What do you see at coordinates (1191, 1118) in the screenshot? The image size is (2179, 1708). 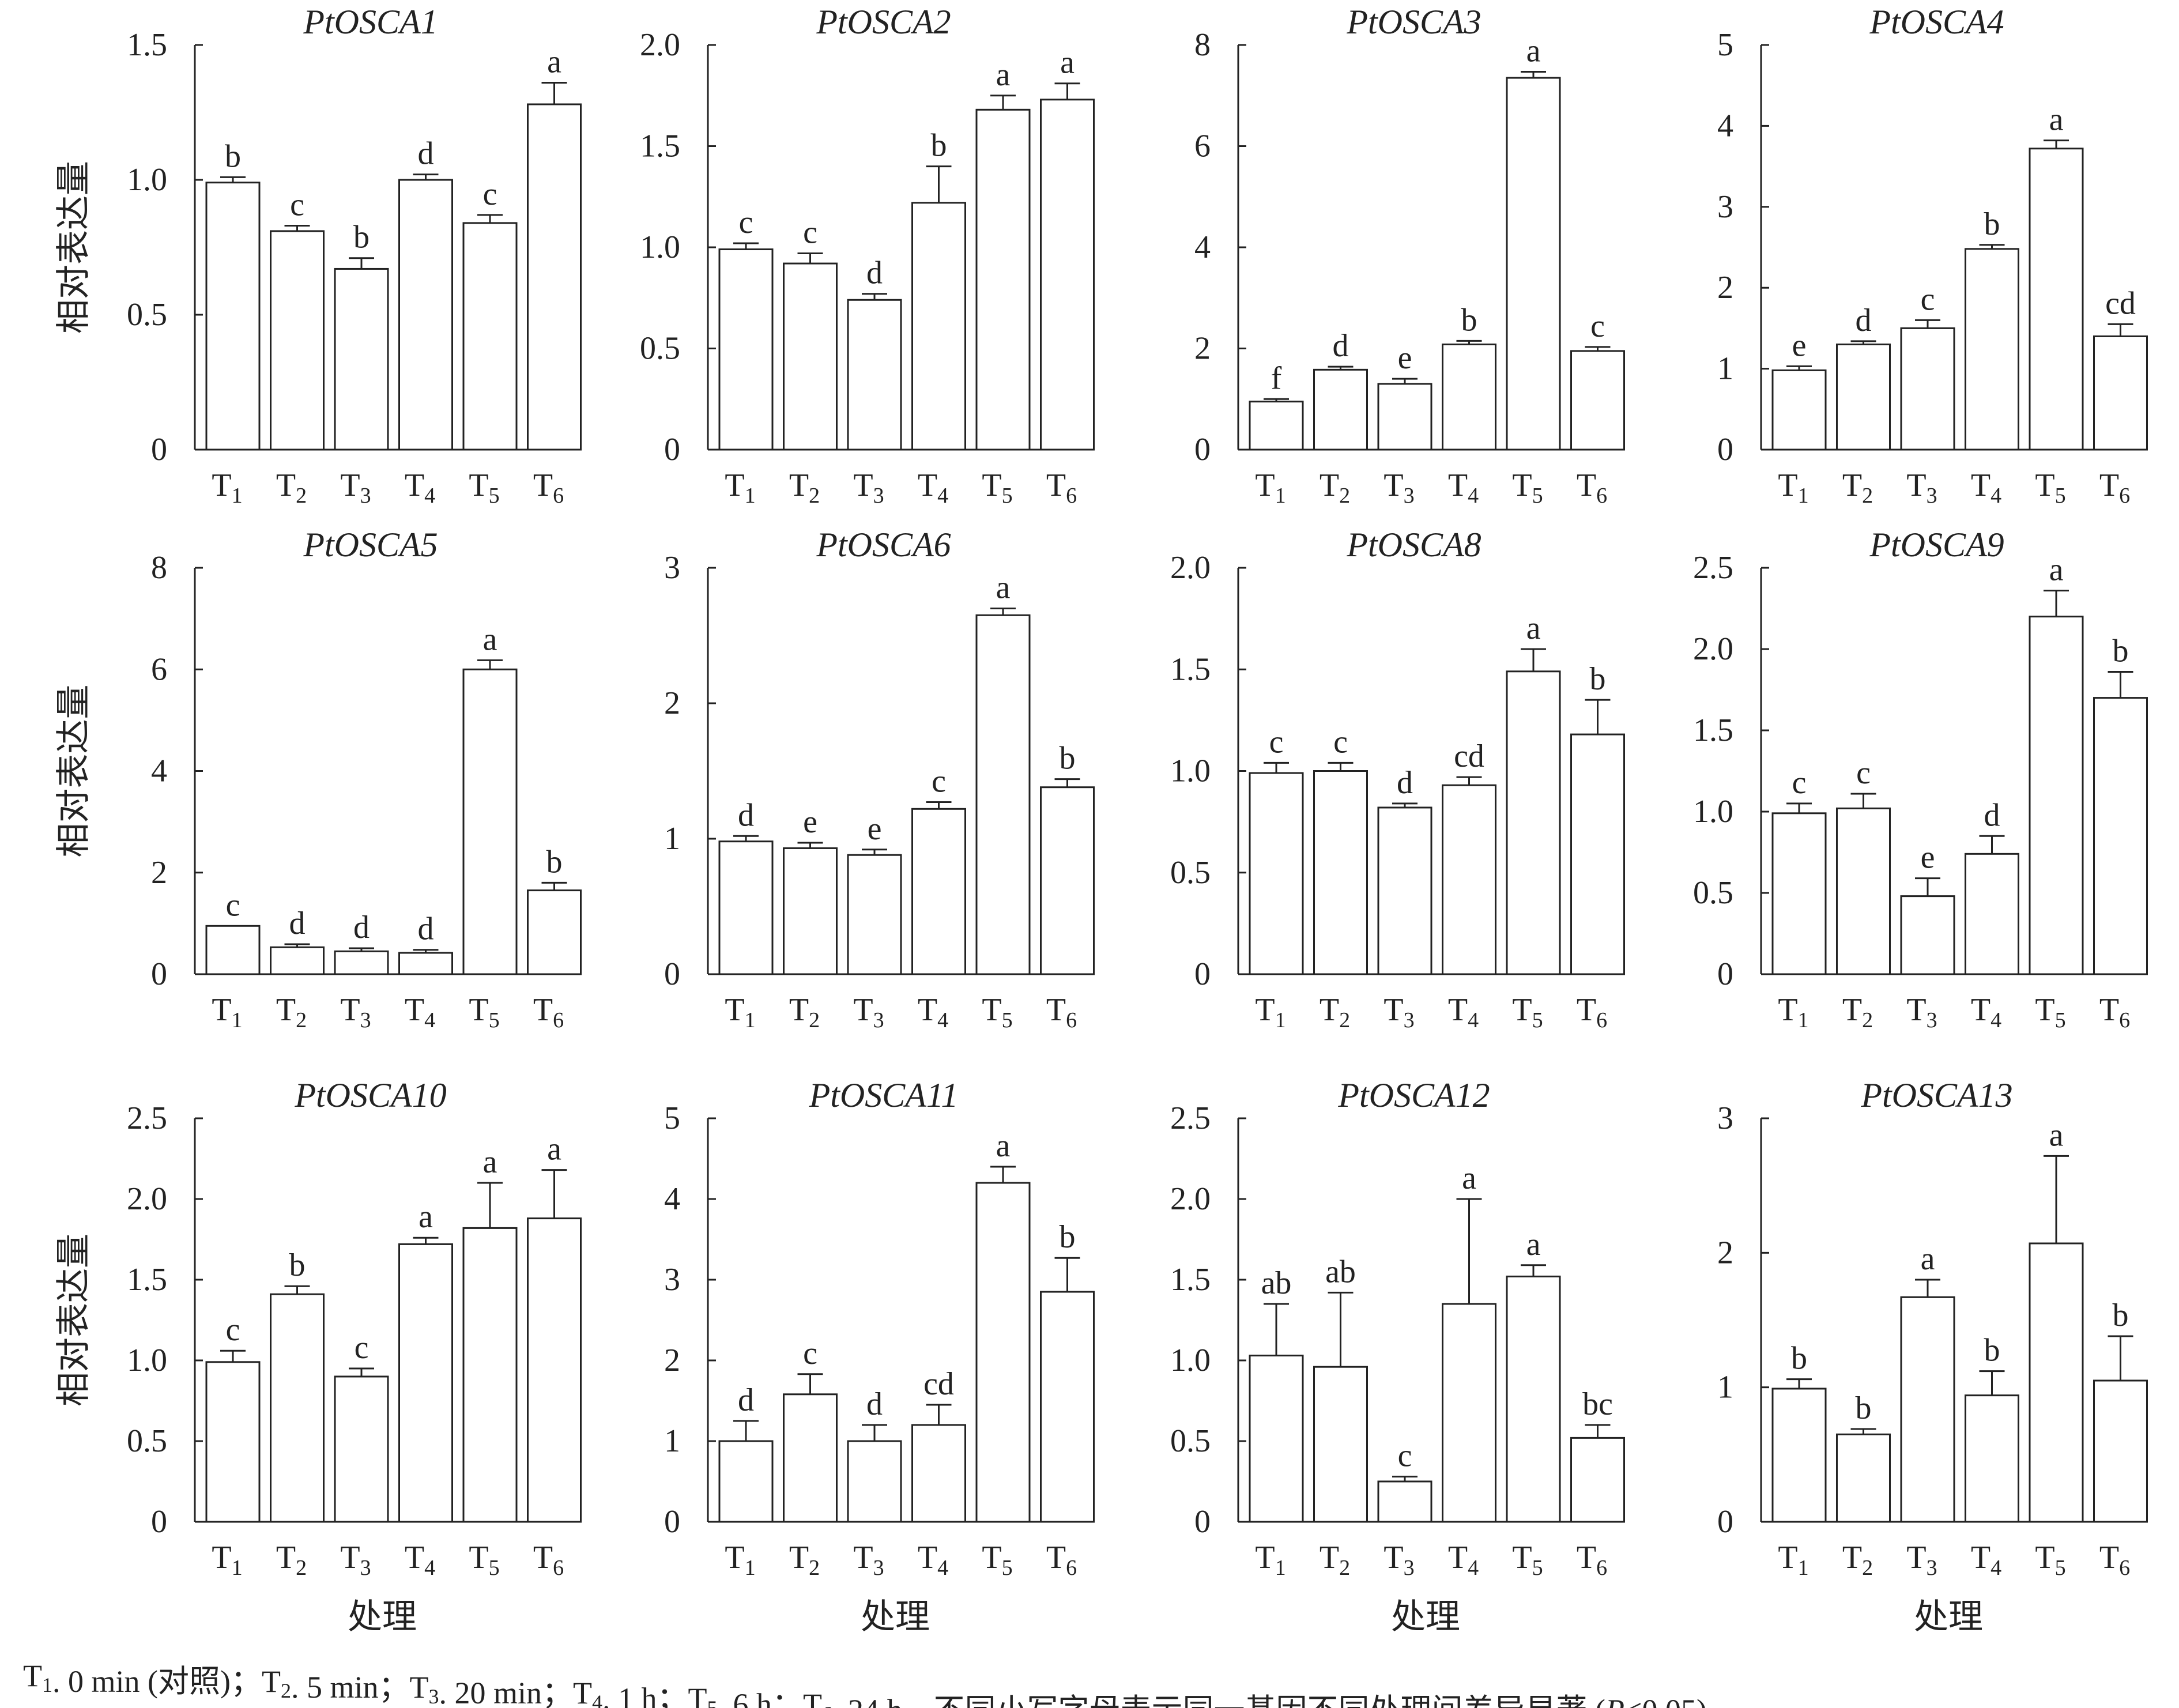 I see `y-tick-label: 2.5` at bounding box center [1191, 1118].